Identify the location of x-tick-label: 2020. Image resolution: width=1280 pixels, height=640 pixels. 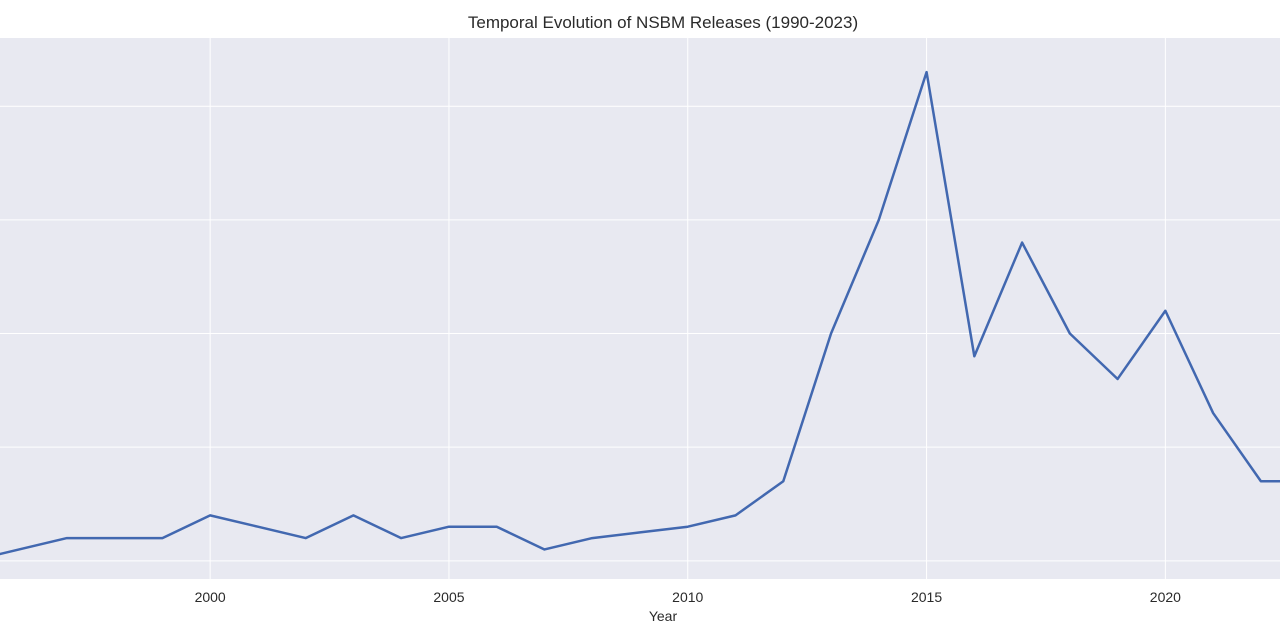
(1165, 597).